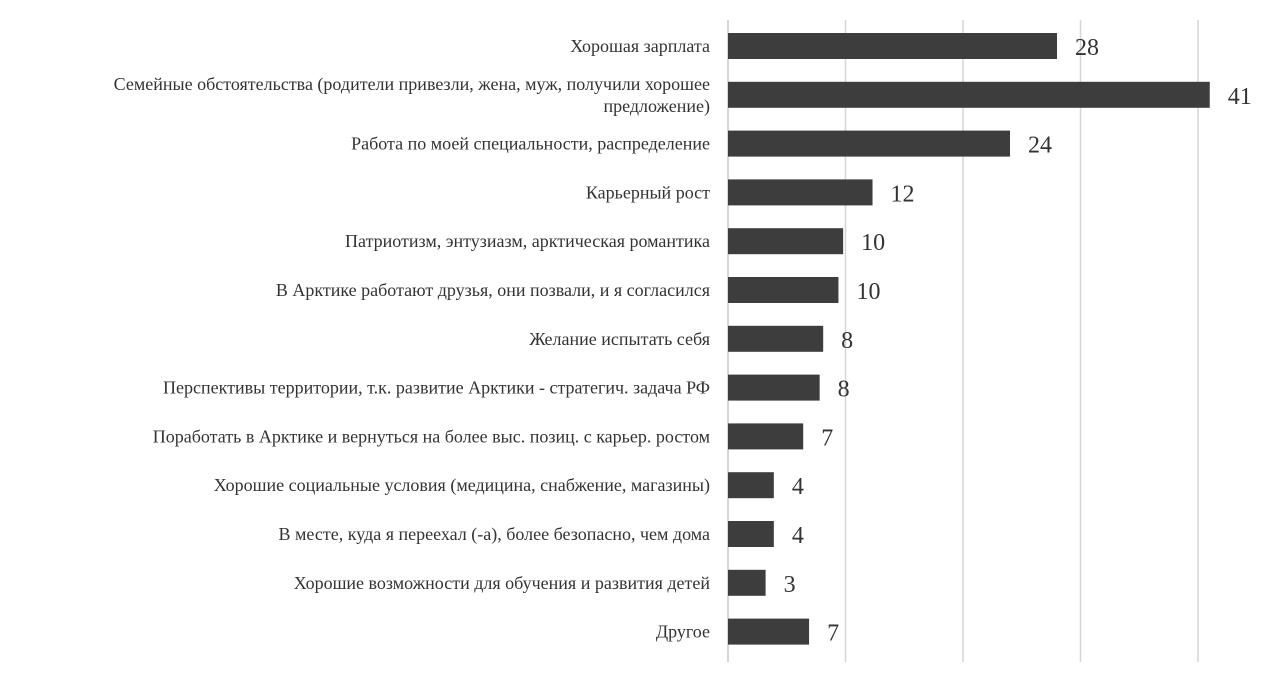 The height and width of the screenshot is (677, 1280). I want to click on category-label-line: Желание испытать себя, so click(619, 339).